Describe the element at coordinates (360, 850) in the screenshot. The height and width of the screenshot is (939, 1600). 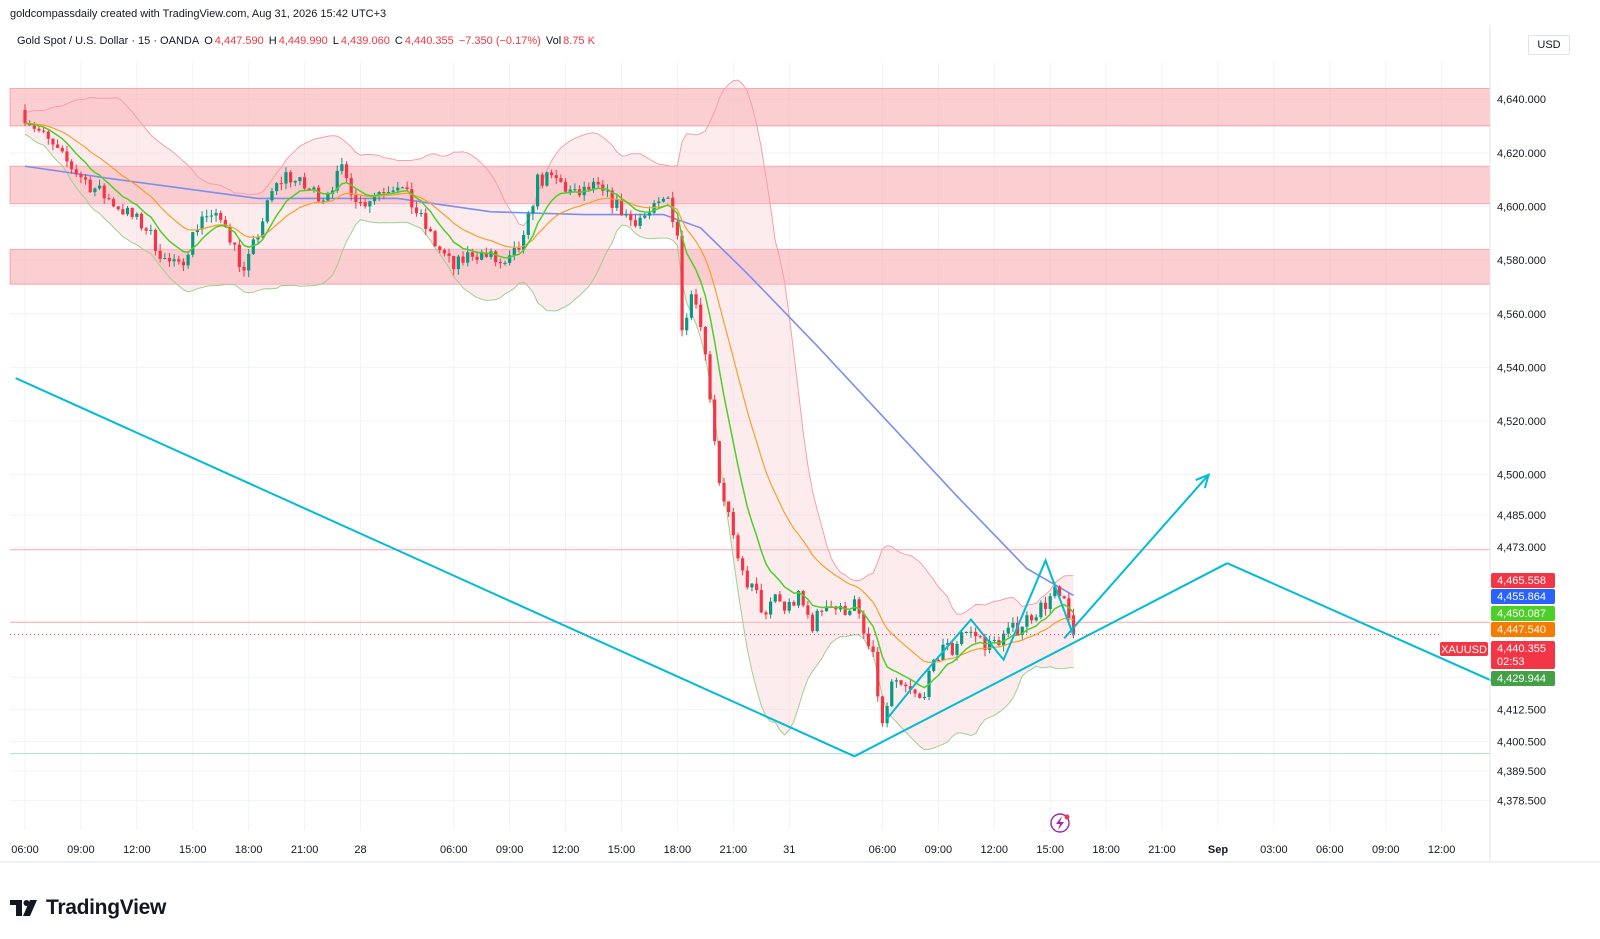
I see `time-axis-tick-label: 28` at that location.